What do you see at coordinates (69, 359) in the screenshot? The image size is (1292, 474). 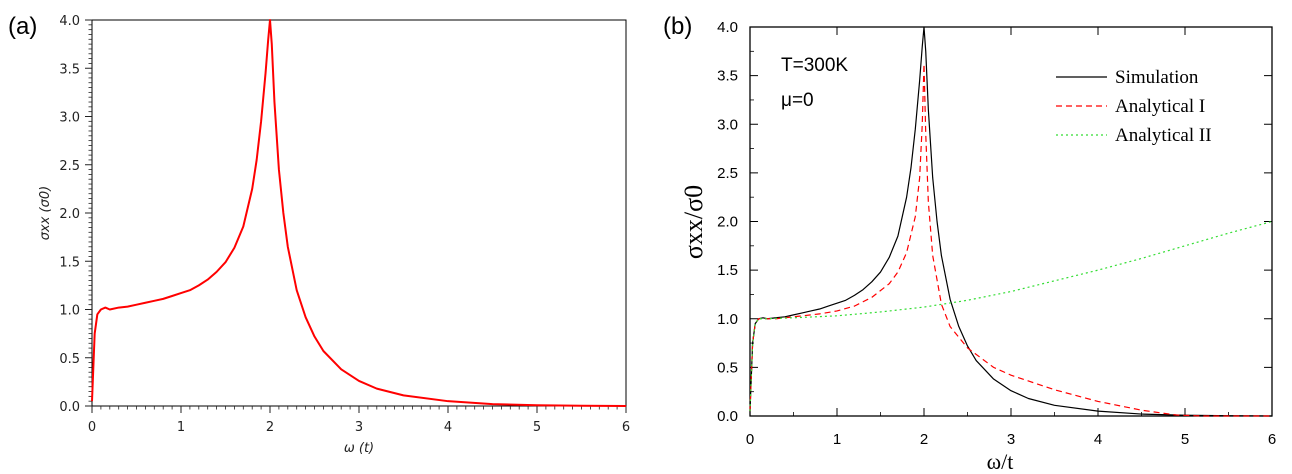 I see `panel-a-y-tick-label: 0.5` at bounding box center [69, 359].